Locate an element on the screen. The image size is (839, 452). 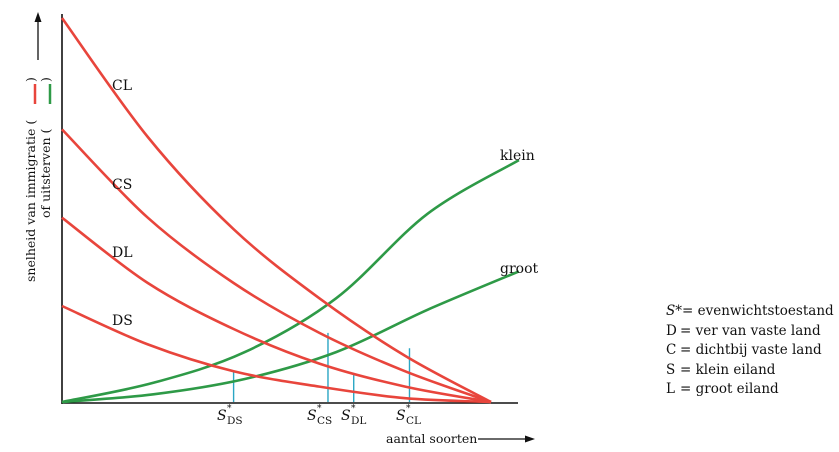
legend-row-near: C = dichtbij vaste land is located at coordinates (750, 351).